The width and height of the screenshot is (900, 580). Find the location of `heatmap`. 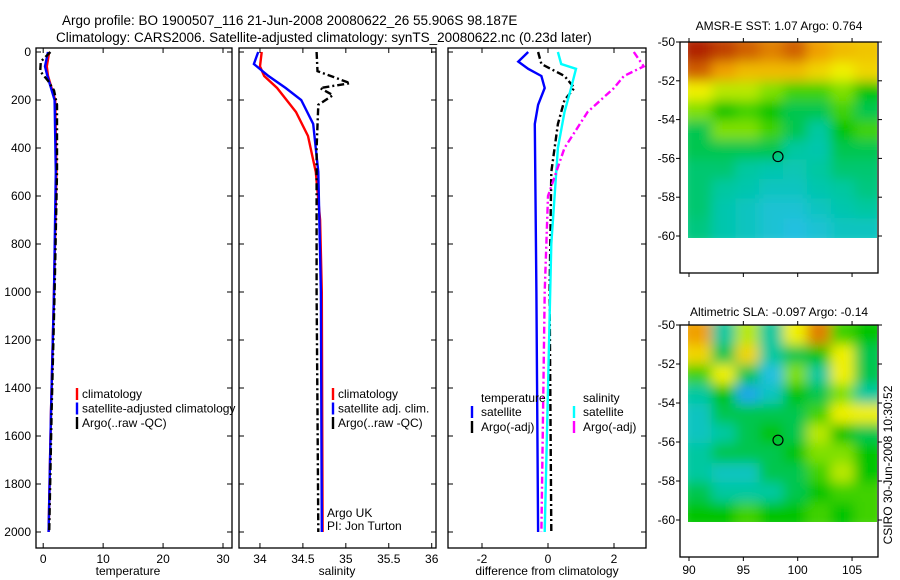

heatmap is located at coordinates (782, 140).